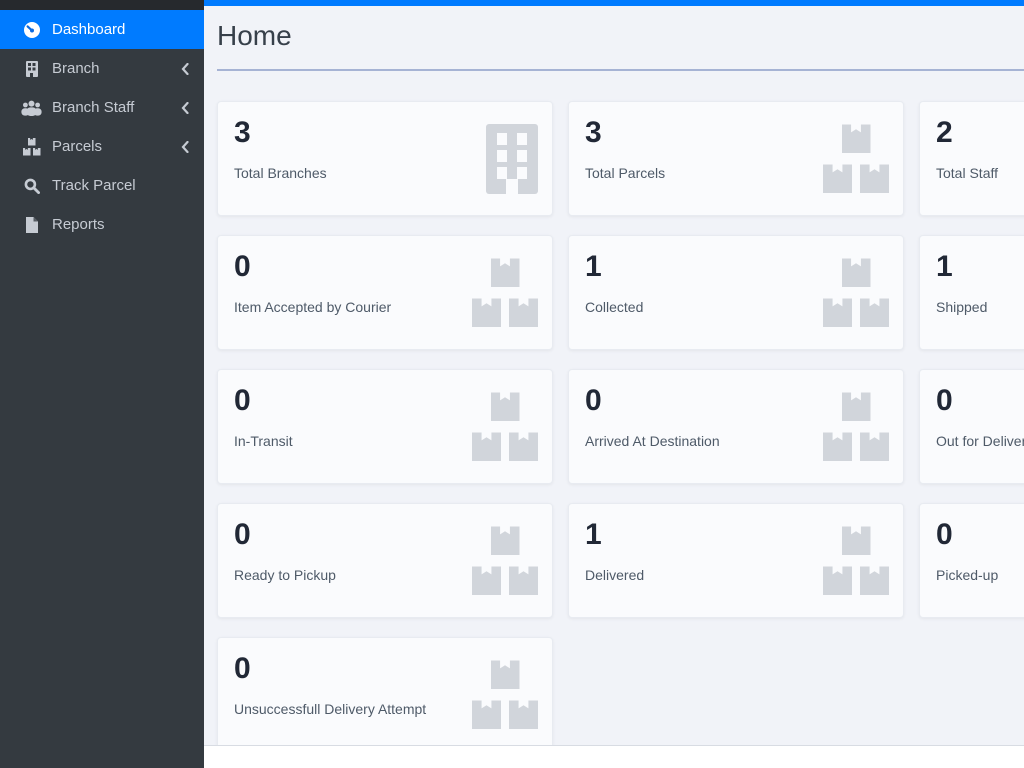 This screenshot has width=1024, height=768. I want to click on main-top-accent-bar, so click(614, 3).